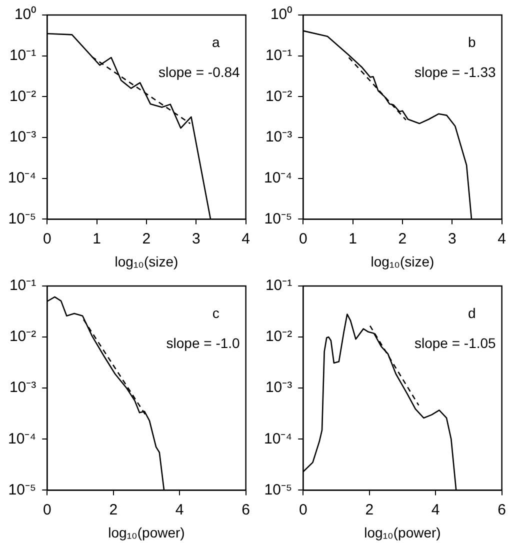 The image size is (512, 543). Describe the element at coordinates (472, 42) in the screenshot. I see `annotation: b` at that location.